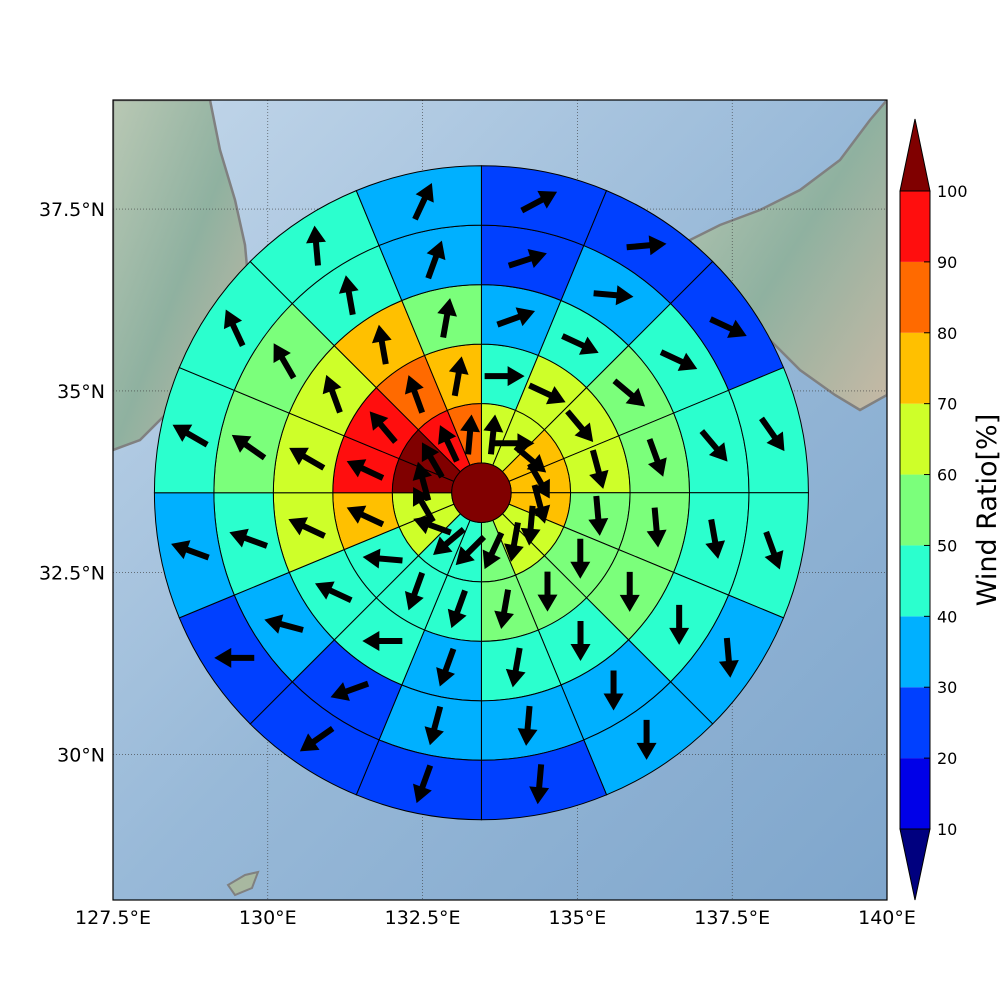 The image size is (1000, 1000). Describe the element at coordinates (81, 756) in the screenshot. I see `y-tick-label: 30°N` at that location.